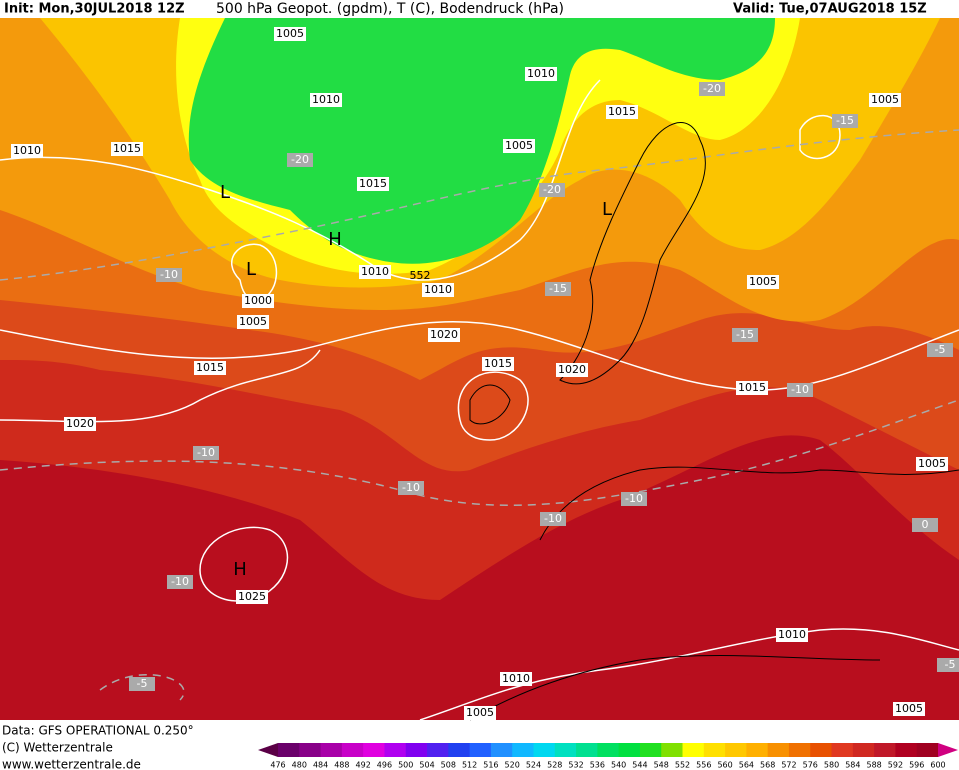 The height and width of the screenshot is (770, 959). I want to click on colorbar-label: 548, so click(661, 765).